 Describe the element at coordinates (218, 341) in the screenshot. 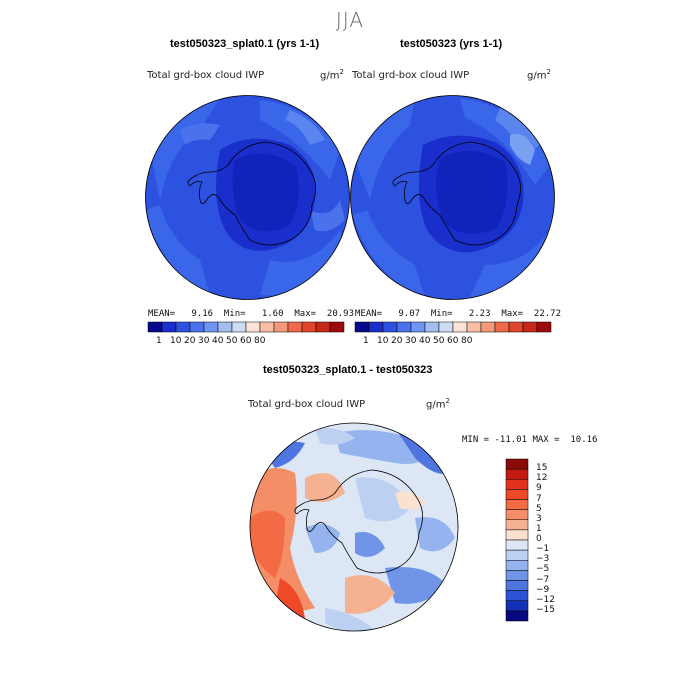

I see `panel1-colorbar-tick: 40` at that location.